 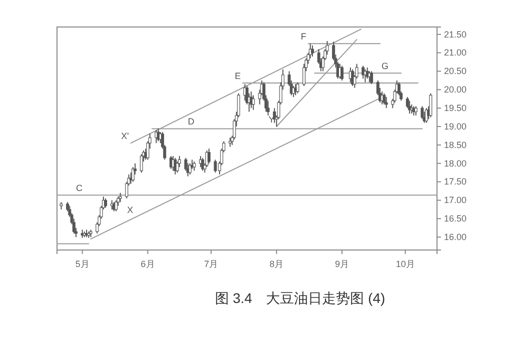 What do you see at coordinates (342, 263) in the screenshot?
I see `x-tick-label: 9月` at bounding box center [342, 263].